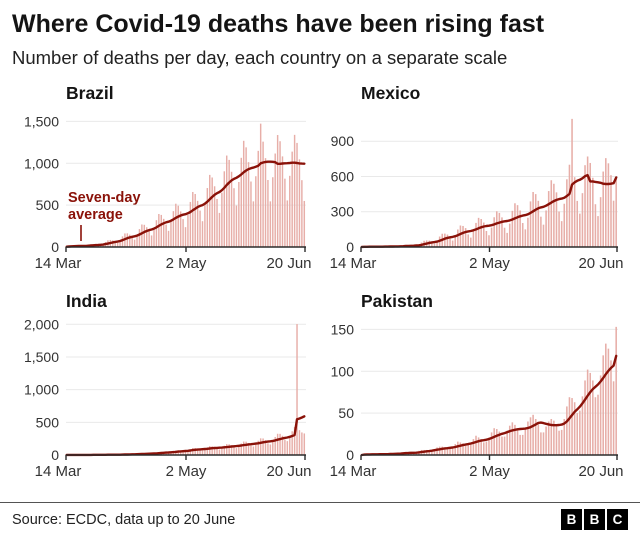 This screenshot has height=540, width=640. I want to click on chart-title-pakistan: Pakistan, so click(397, 301).